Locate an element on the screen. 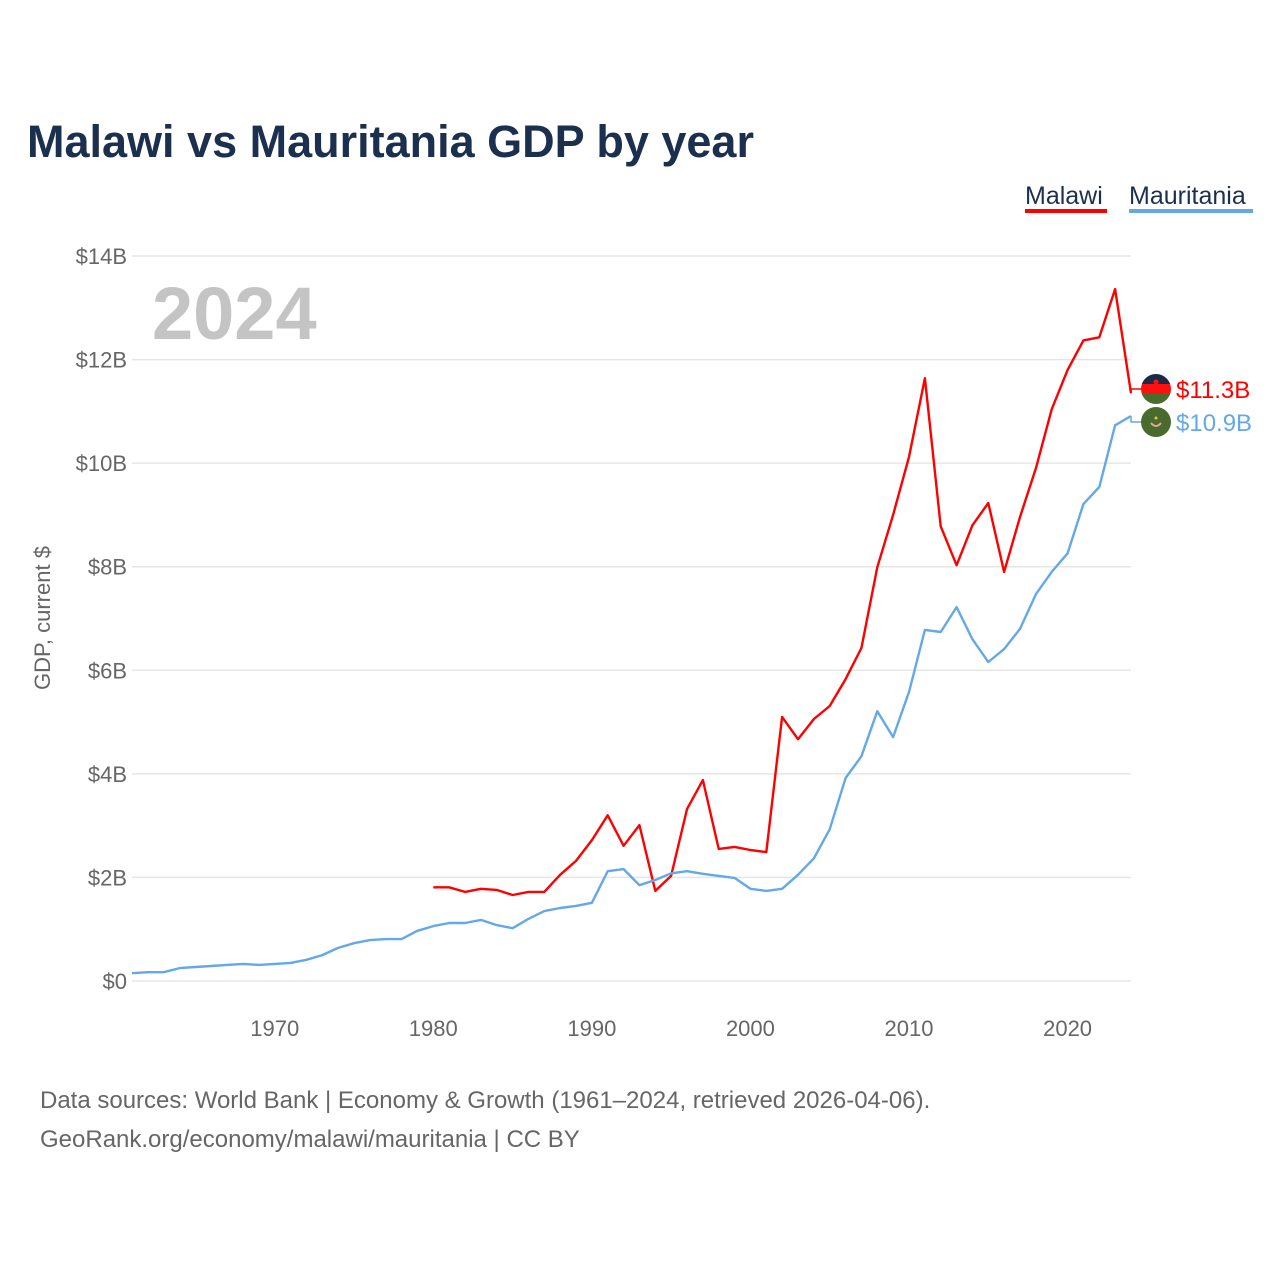  y-axis-label: GDP, current $ is located at coordinates (42, 618).